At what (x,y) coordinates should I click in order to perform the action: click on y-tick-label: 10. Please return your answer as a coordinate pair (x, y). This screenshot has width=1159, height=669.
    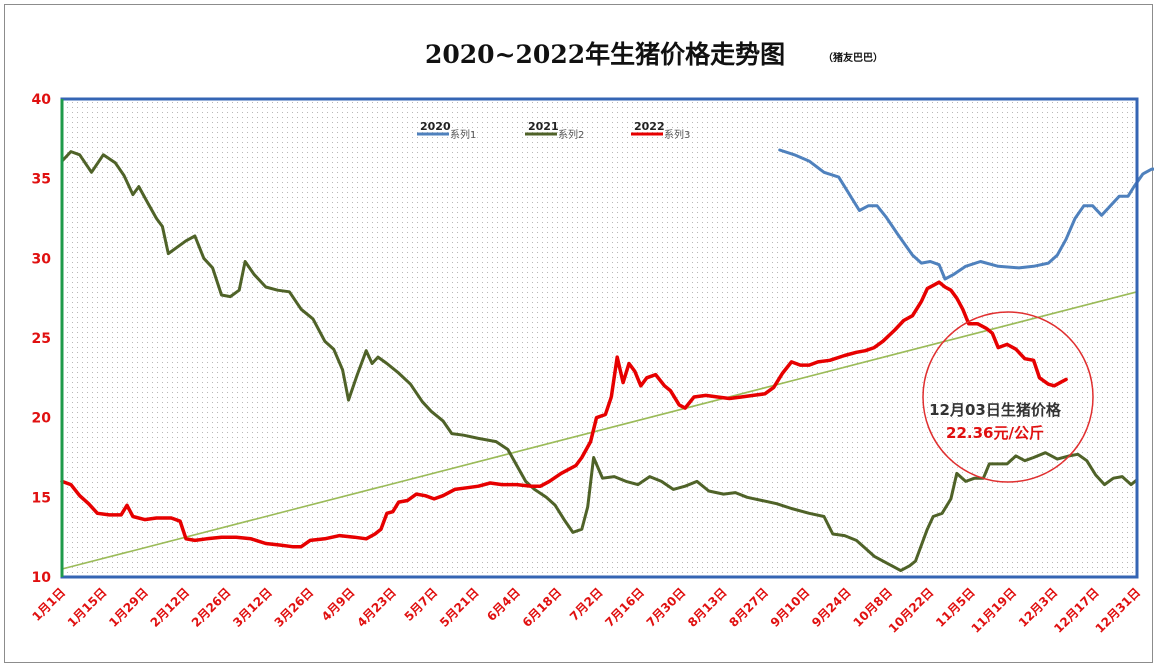
    Looking at the image, I should click on (42, 578).